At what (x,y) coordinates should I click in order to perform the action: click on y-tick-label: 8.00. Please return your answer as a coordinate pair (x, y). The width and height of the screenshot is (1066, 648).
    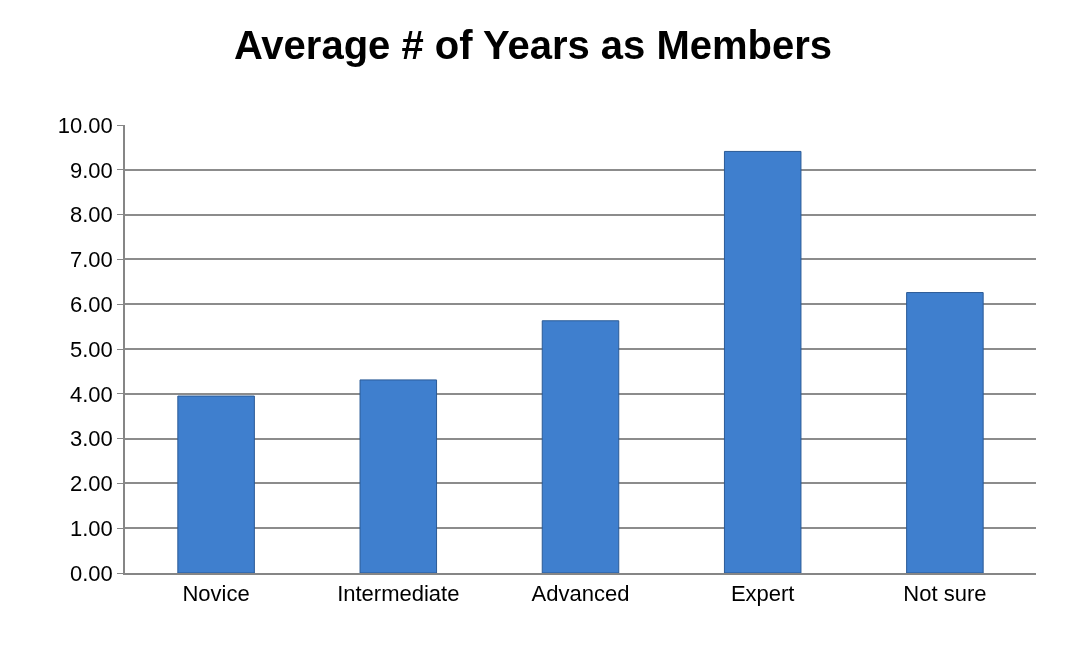
    Looking at the image, I should click on (91, 215).